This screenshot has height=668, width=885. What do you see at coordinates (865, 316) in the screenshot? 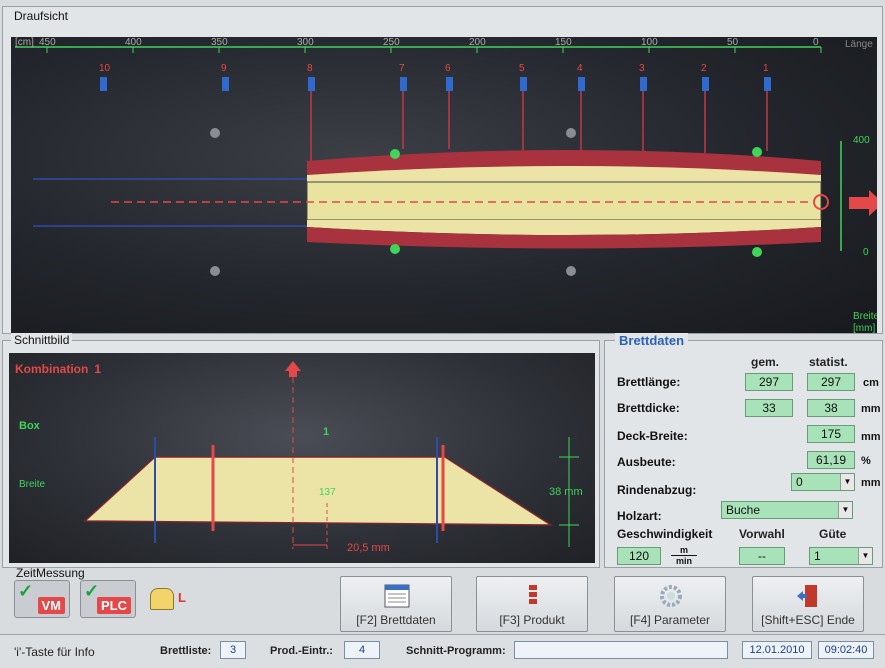
I see `width-axis-label: Breite` at bounding box center [865, 316].